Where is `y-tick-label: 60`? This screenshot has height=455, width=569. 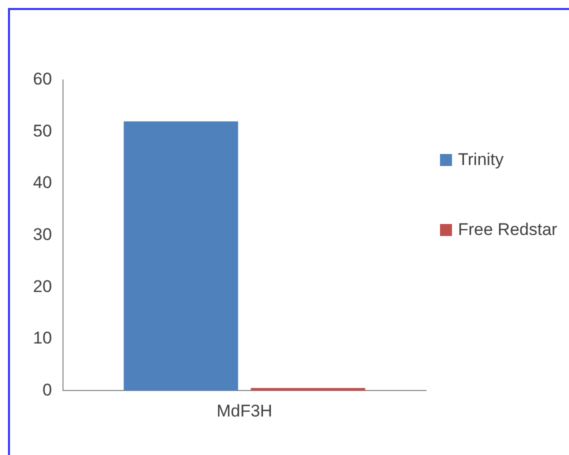 y-tick-label: 60 is located at coordinates (42, 79).